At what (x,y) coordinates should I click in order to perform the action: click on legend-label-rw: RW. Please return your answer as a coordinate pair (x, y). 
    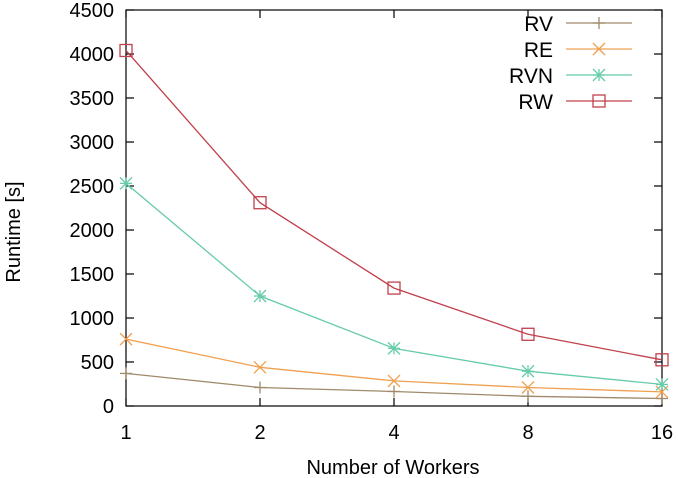
    Looking at the image, I should click on (535, 102).